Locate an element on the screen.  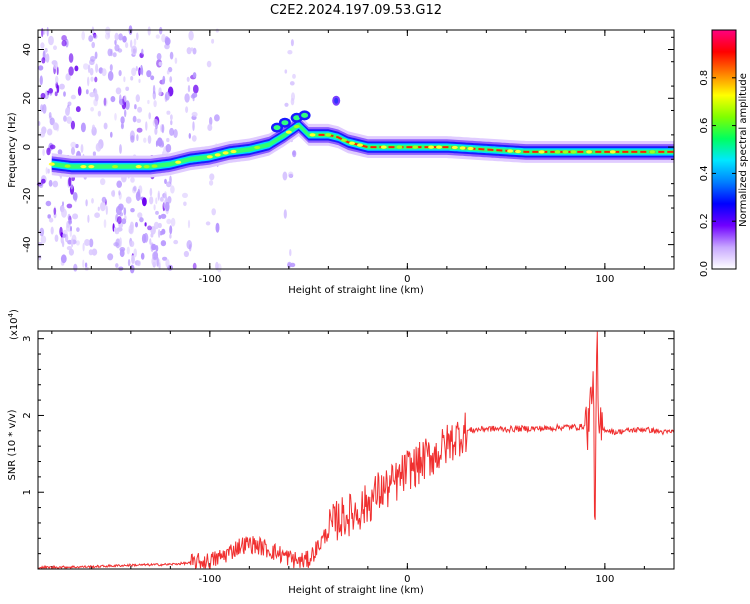
y-tick-label: 3 is located at coordinates (27, 338).